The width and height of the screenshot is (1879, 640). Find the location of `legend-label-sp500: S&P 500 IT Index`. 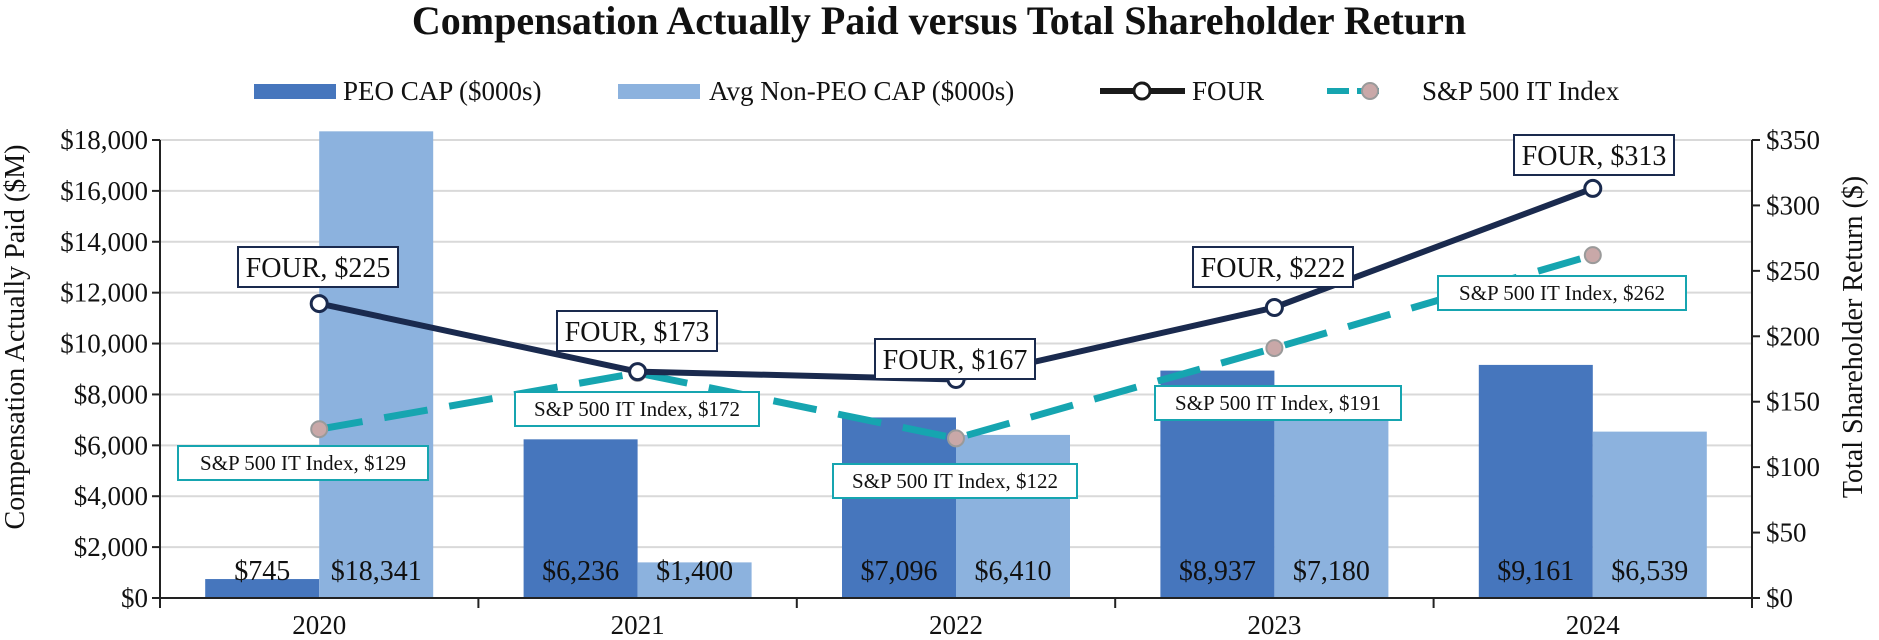

legend-label-sp500: S&P 500 IT Index is located at coordinates (1521, 91).